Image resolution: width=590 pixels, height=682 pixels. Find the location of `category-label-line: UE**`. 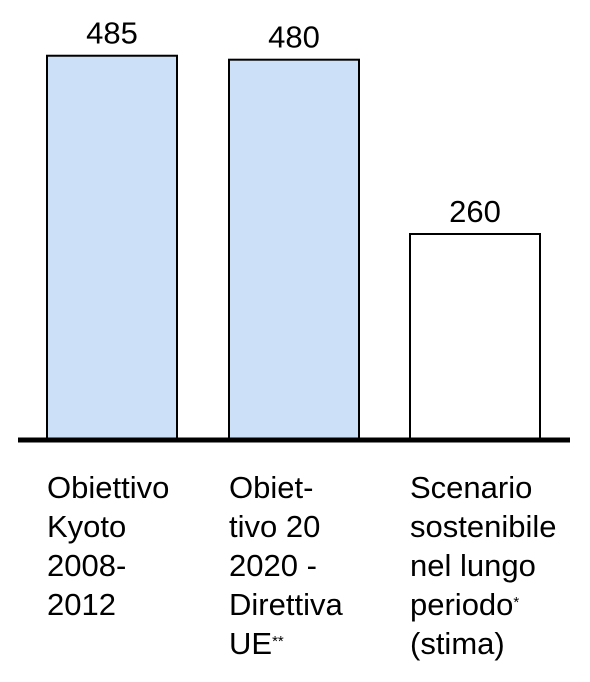

category-label-line: UE** is located at coordinates (286, 643).